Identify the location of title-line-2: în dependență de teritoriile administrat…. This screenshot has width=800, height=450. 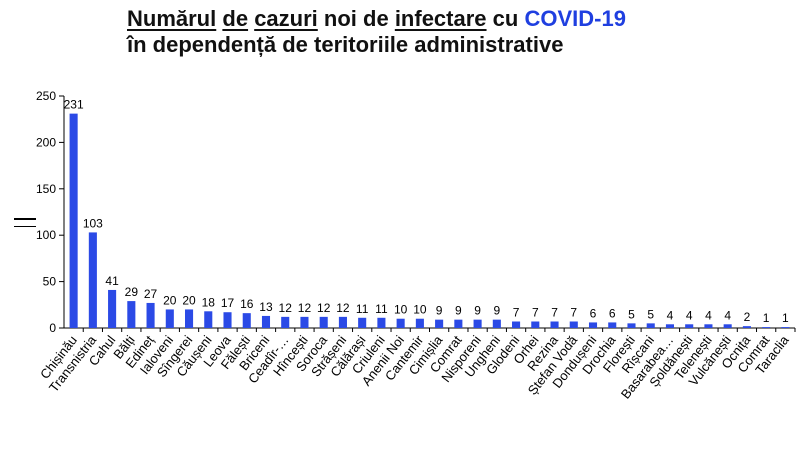
(345, 44).